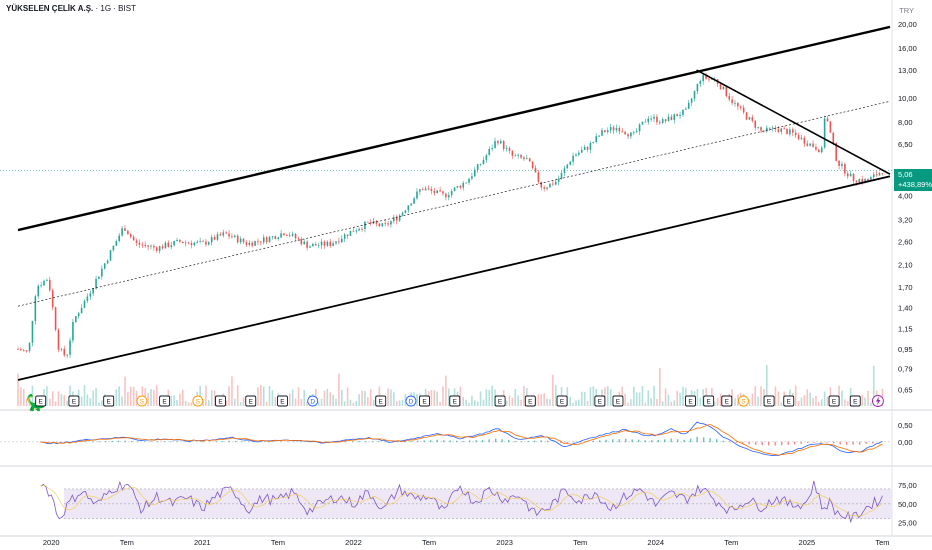 The height and width of the screenshot is (550, 932). Describe the element at coordinates (793, 122) in the screenshot. I see `trendline-descending-line` at that location.